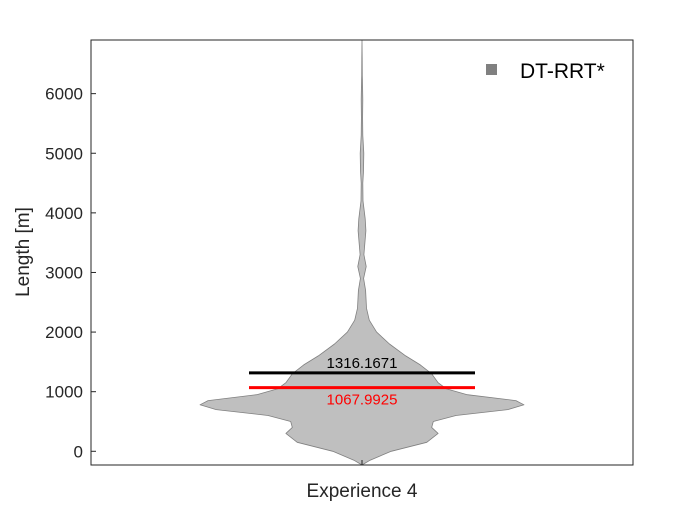  Describe the element at coordinates (64, 272) in the screenshot. I see `y-tick-label: 3000` at that location.